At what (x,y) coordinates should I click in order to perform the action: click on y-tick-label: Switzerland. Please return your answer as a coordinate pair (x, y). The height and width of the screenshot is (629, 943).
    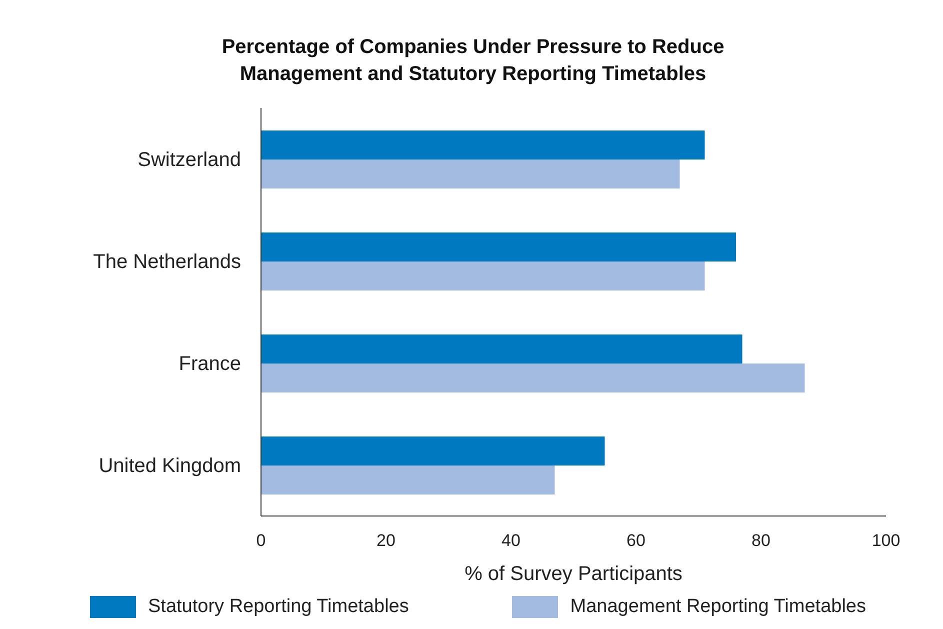
    Looking at the image, I should click on (189, 160).